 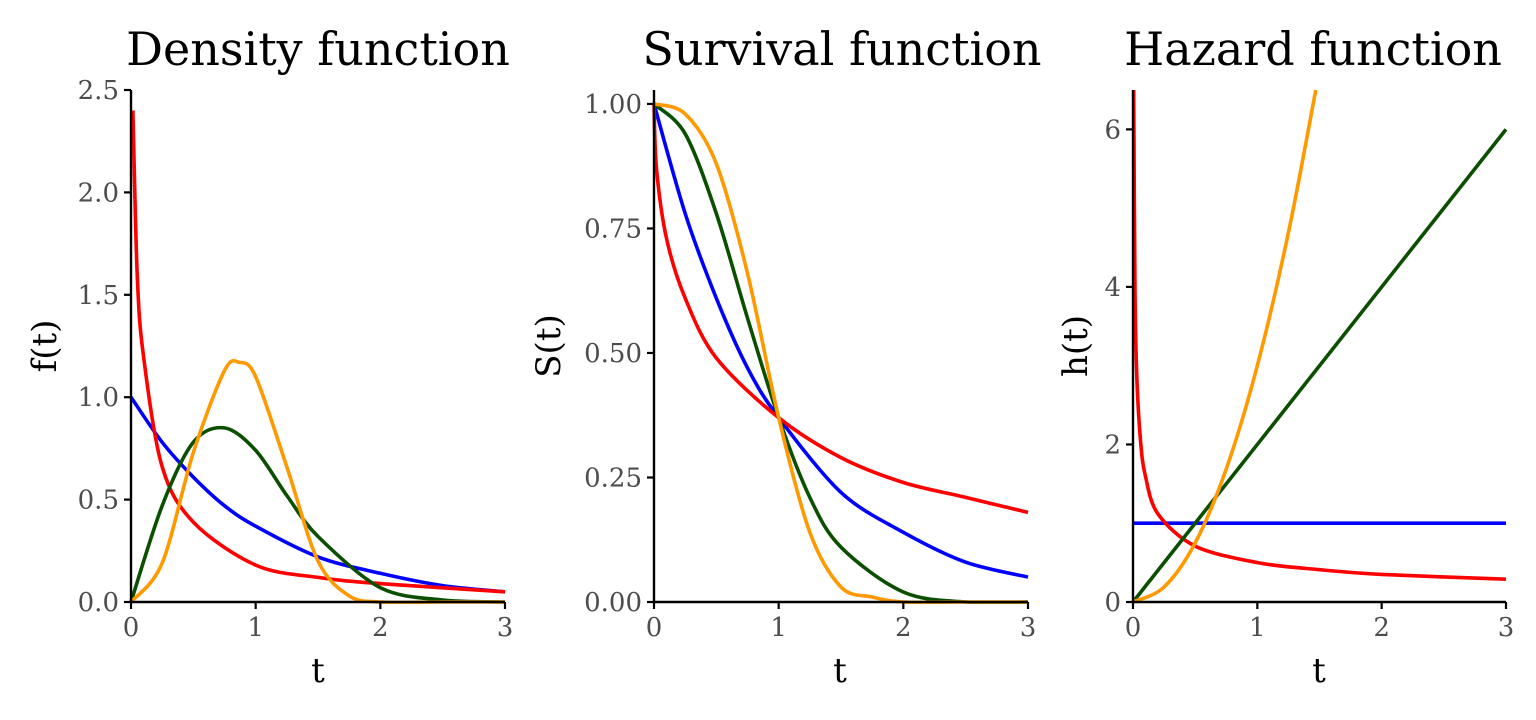 What do you see at coordinates (98, 398) in the screenshot?
I see `y-tick-label: 1.0` at bounding box center [98, 398].